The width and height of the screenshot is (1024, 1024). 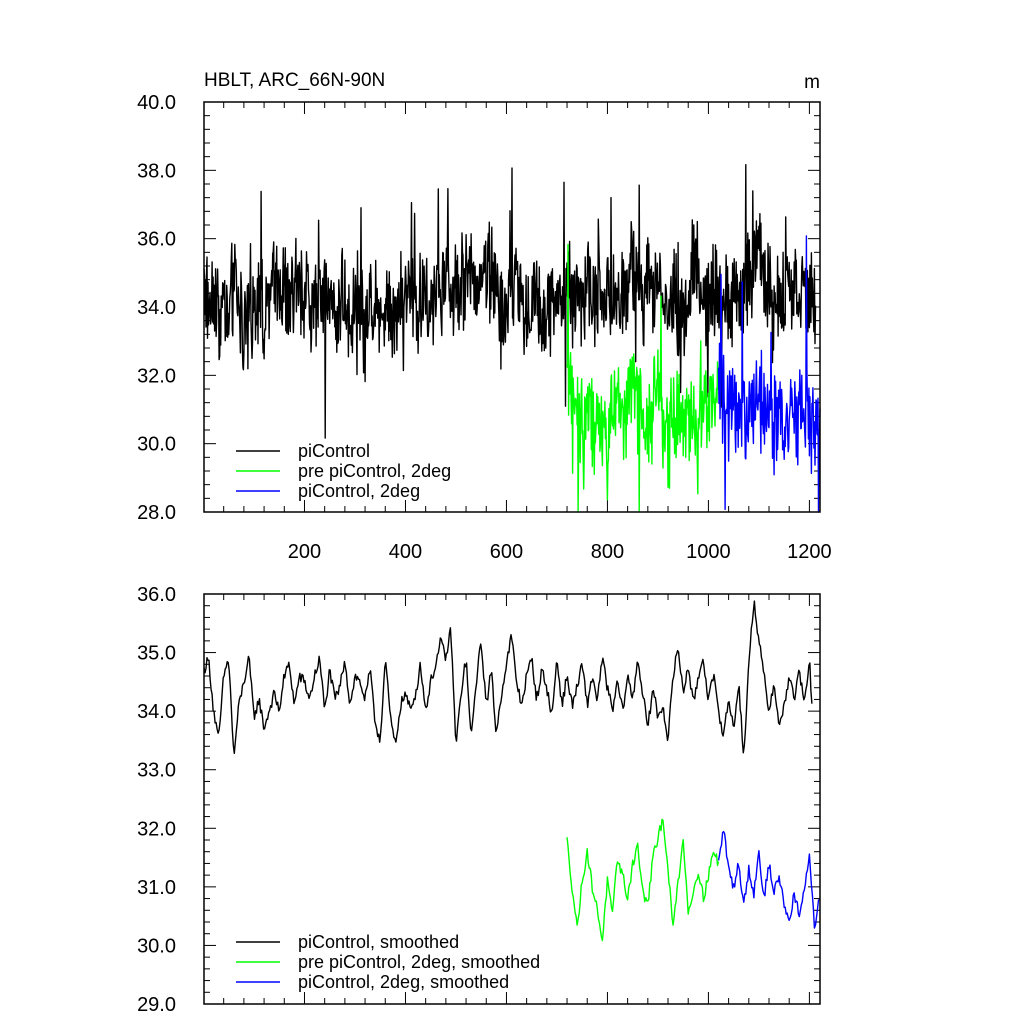 What do you see at coordinates (405, 552) in the screenshot?
I see `x-tick-label: 400` at bounding box center [405, 552].